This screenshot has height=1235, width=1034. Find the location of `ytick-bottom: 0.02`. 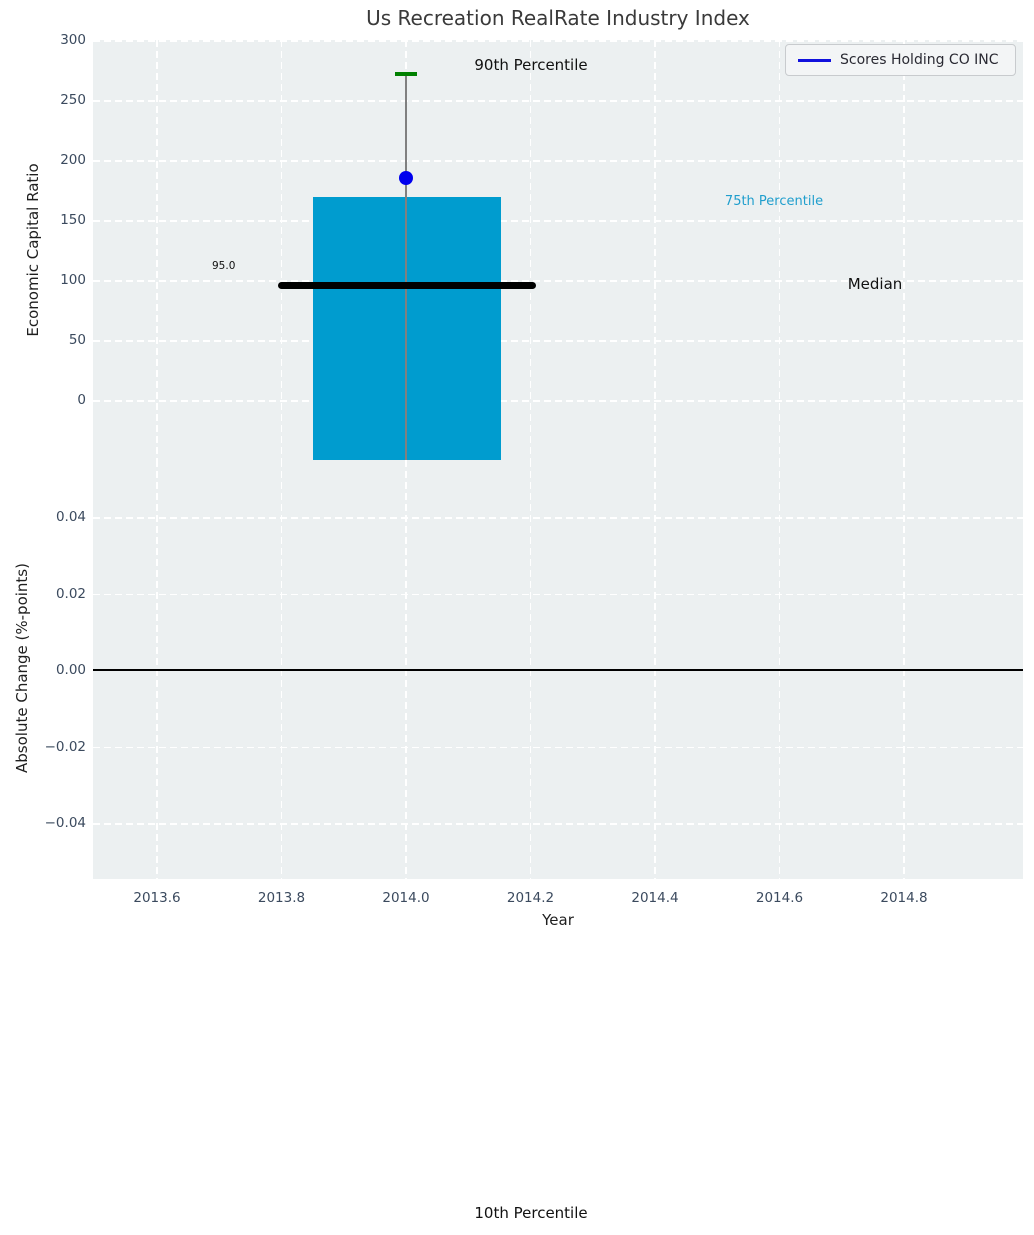

ytick-bottom: 0.02 is located at coordinates (70, 594).